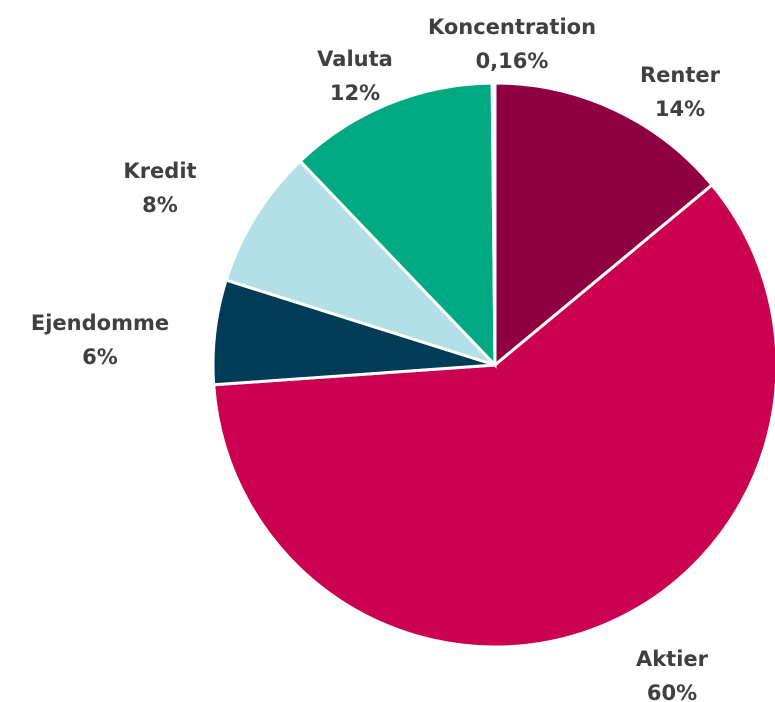  What do you see at coordinates (100, 357) in the screenshot?
I see `slice-value-label: 6%` at bounding box center [100, 357].